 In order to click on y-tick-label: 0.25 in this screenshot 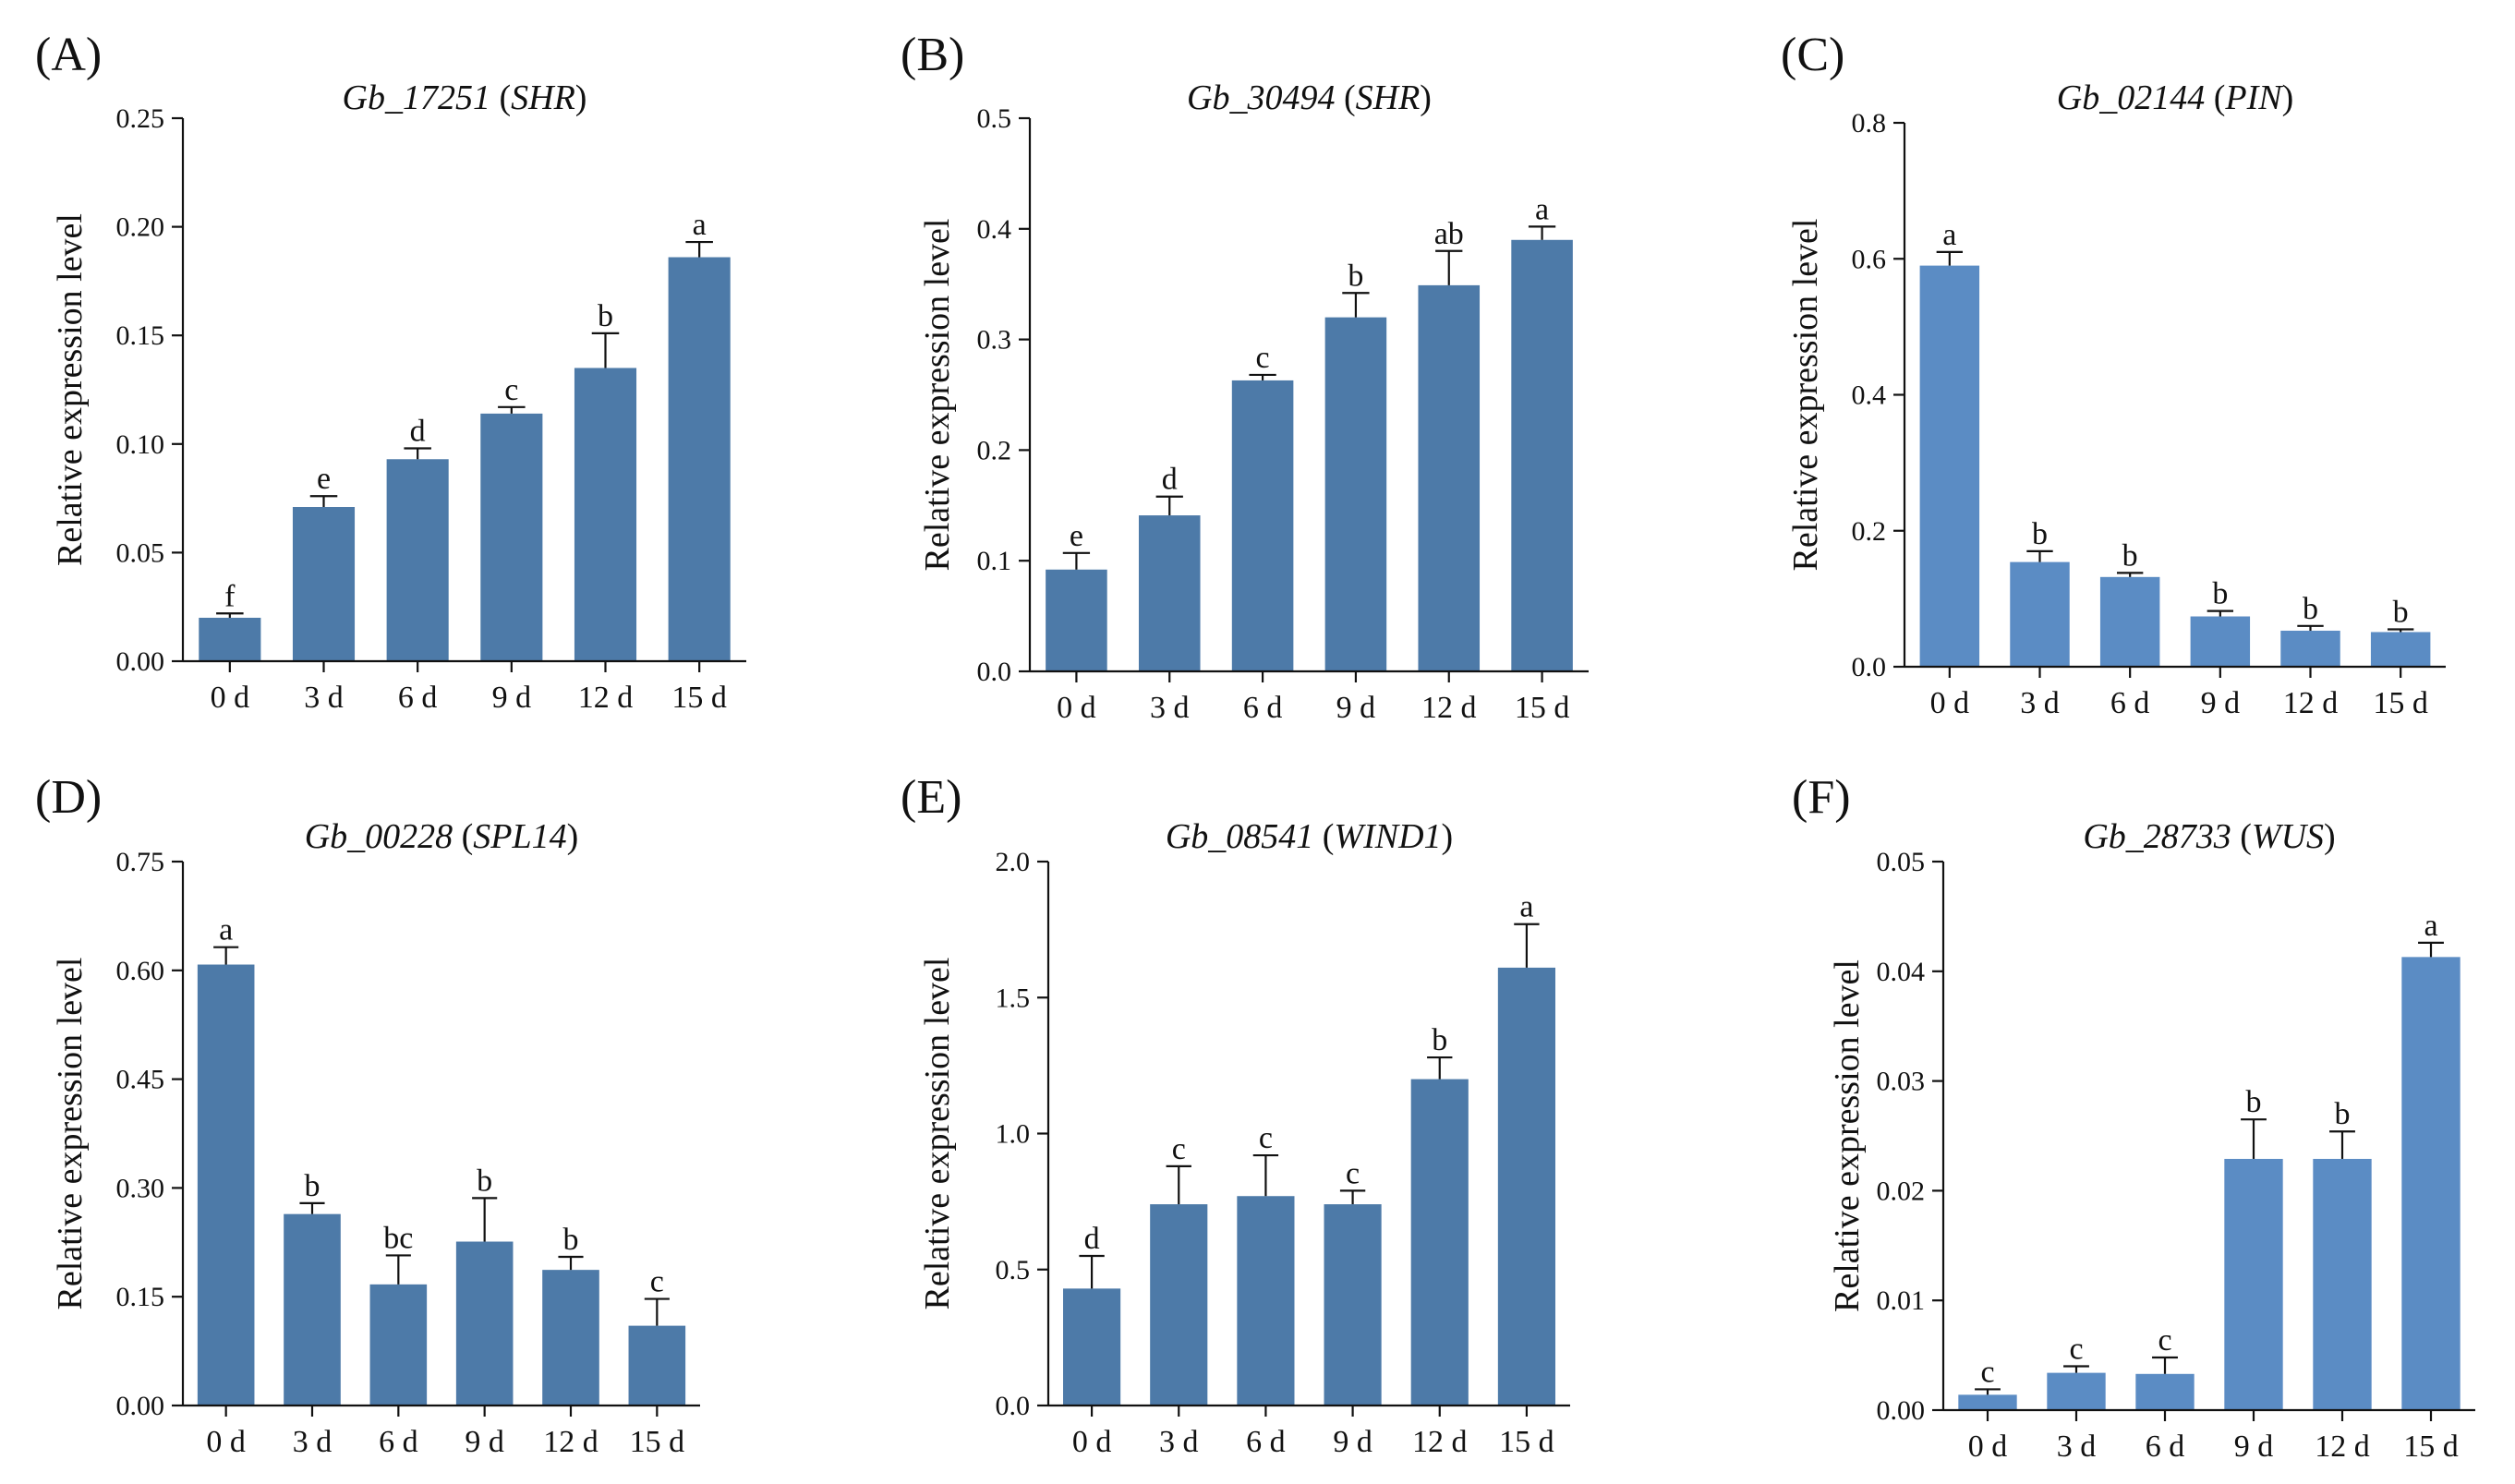, I will do `click(140, 118)`.